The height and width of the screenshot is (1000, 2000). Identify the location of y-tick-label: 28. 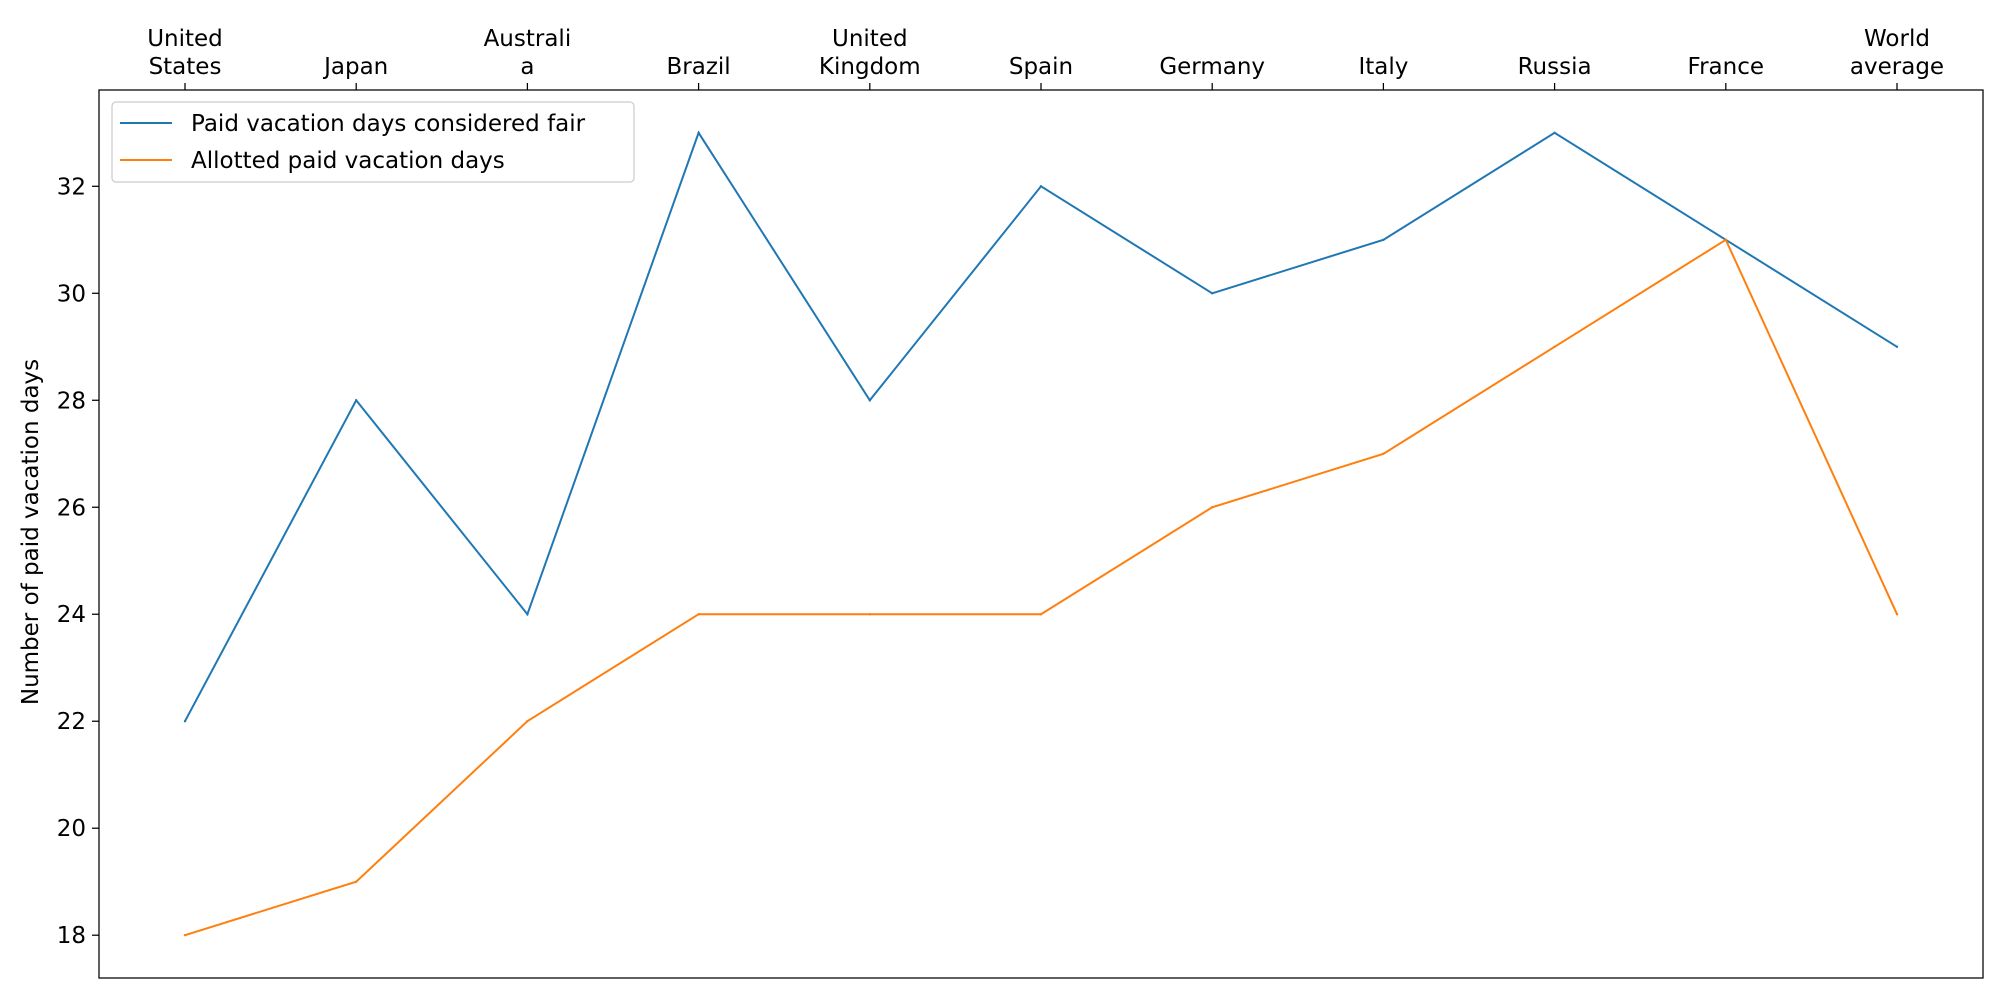
(71, 401).